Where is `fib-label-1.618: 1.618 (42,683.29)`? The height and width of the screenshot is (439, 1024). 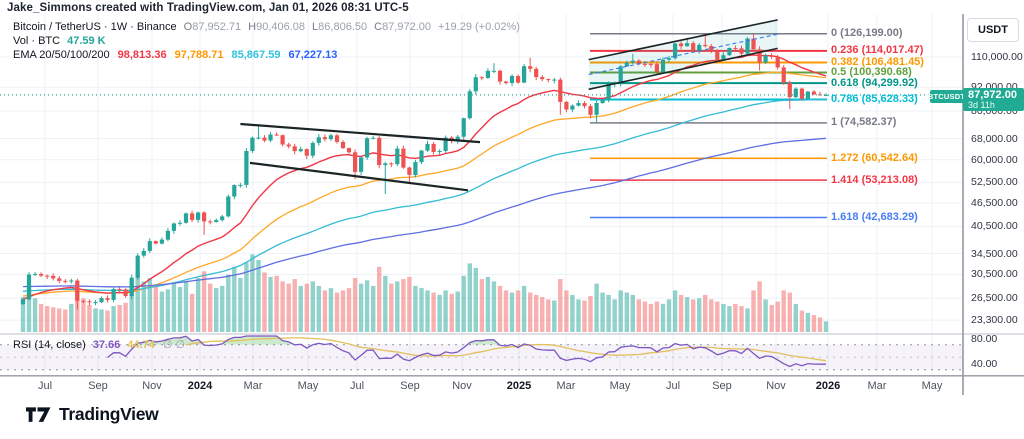
fib-label-1.618: 1.618 (42,683.29) is located at coordinates (874, 217).